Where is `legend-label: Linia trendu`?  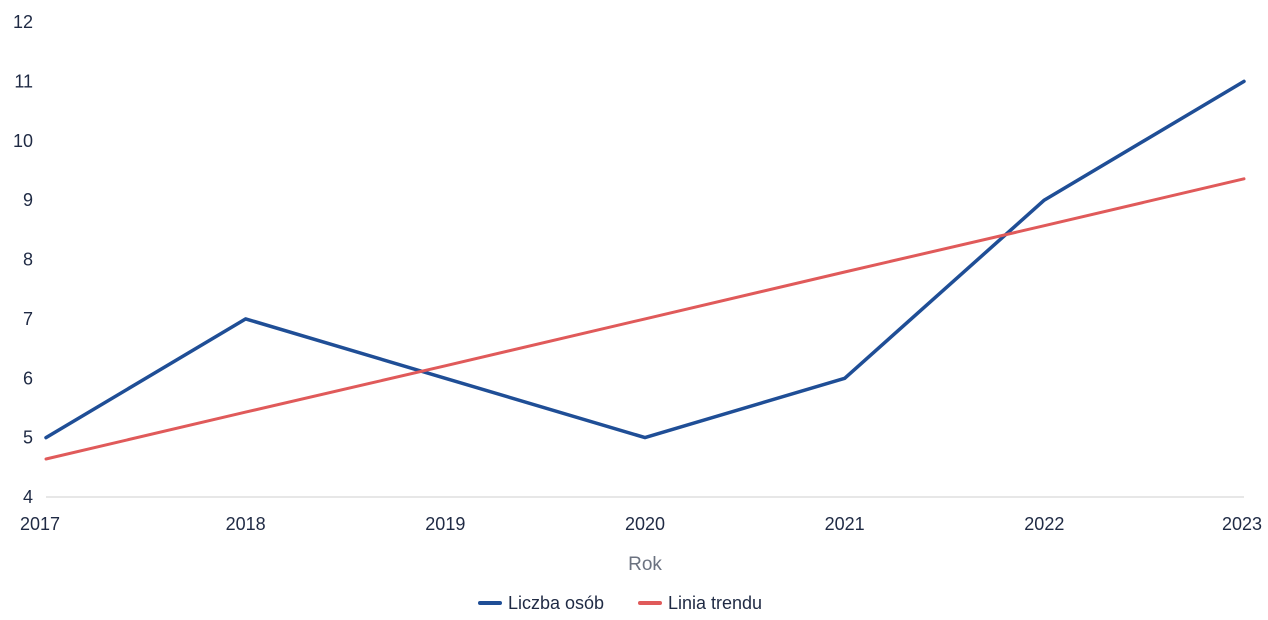
legend-label: Linia trendu is located at coordinates (715, 603).